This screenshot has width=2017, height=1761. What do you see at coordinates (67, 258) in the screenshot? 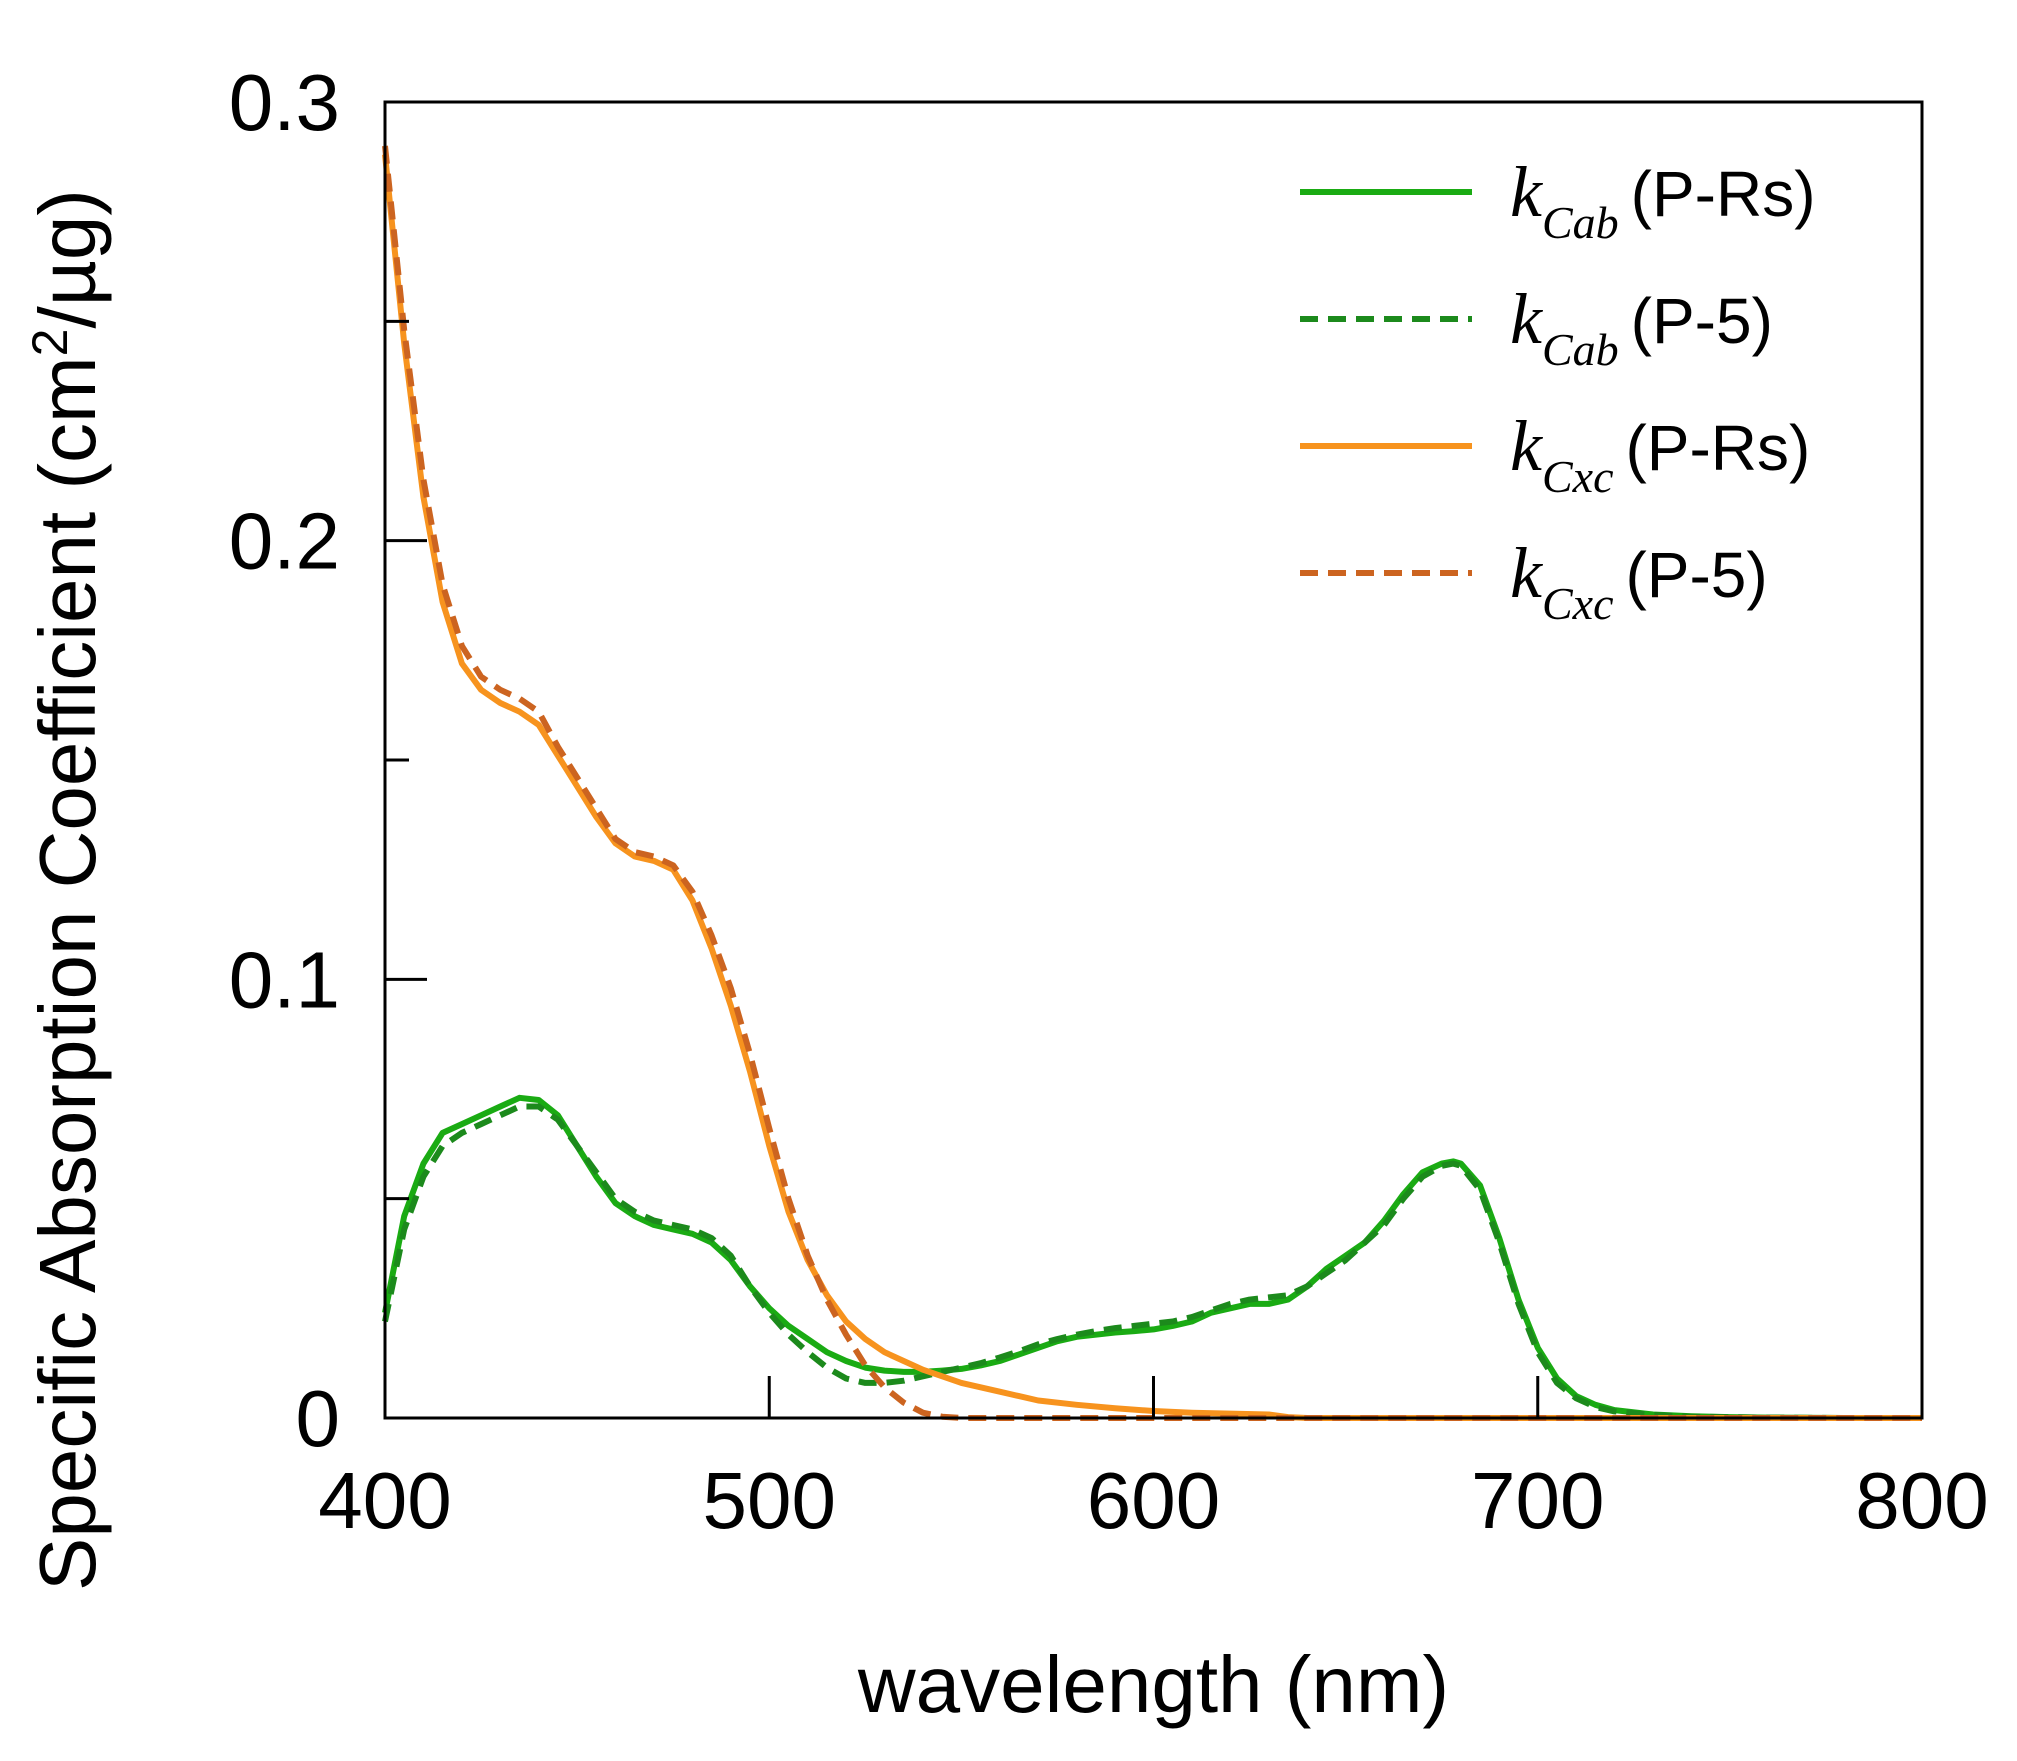
I see `y-axis-title-units: /µg)` at bounding box center [67, 258].